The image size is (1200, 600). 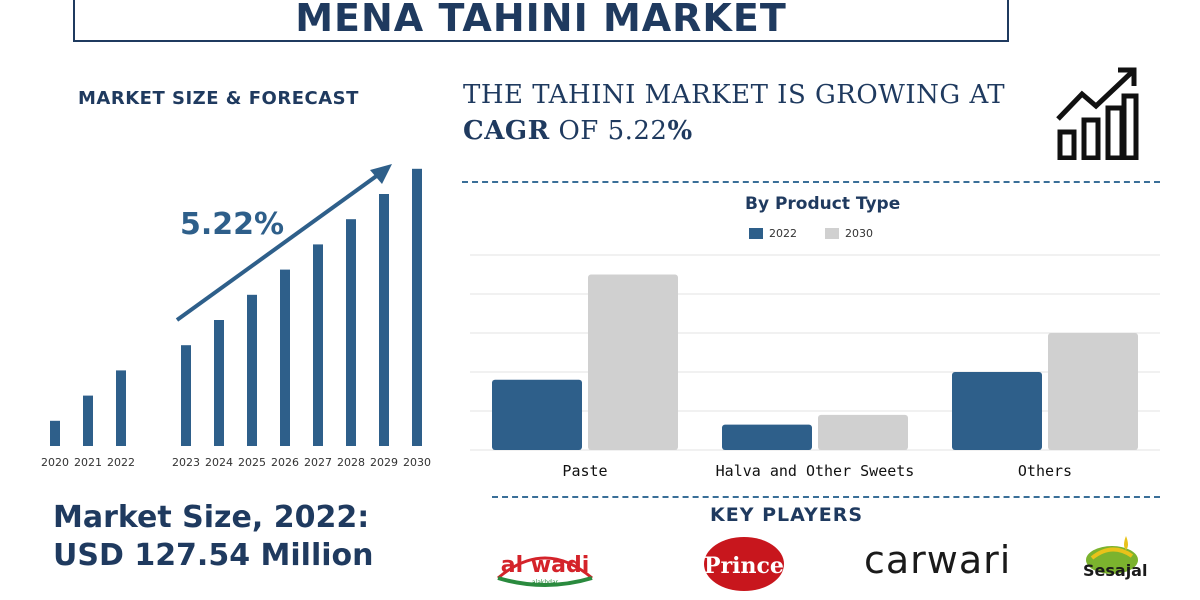 What do you see at coordinates (218, 98) in the screenshot?
I see `market-size-heading: MARKET SIZE & FORECAST` at bounding box center [218, 98].